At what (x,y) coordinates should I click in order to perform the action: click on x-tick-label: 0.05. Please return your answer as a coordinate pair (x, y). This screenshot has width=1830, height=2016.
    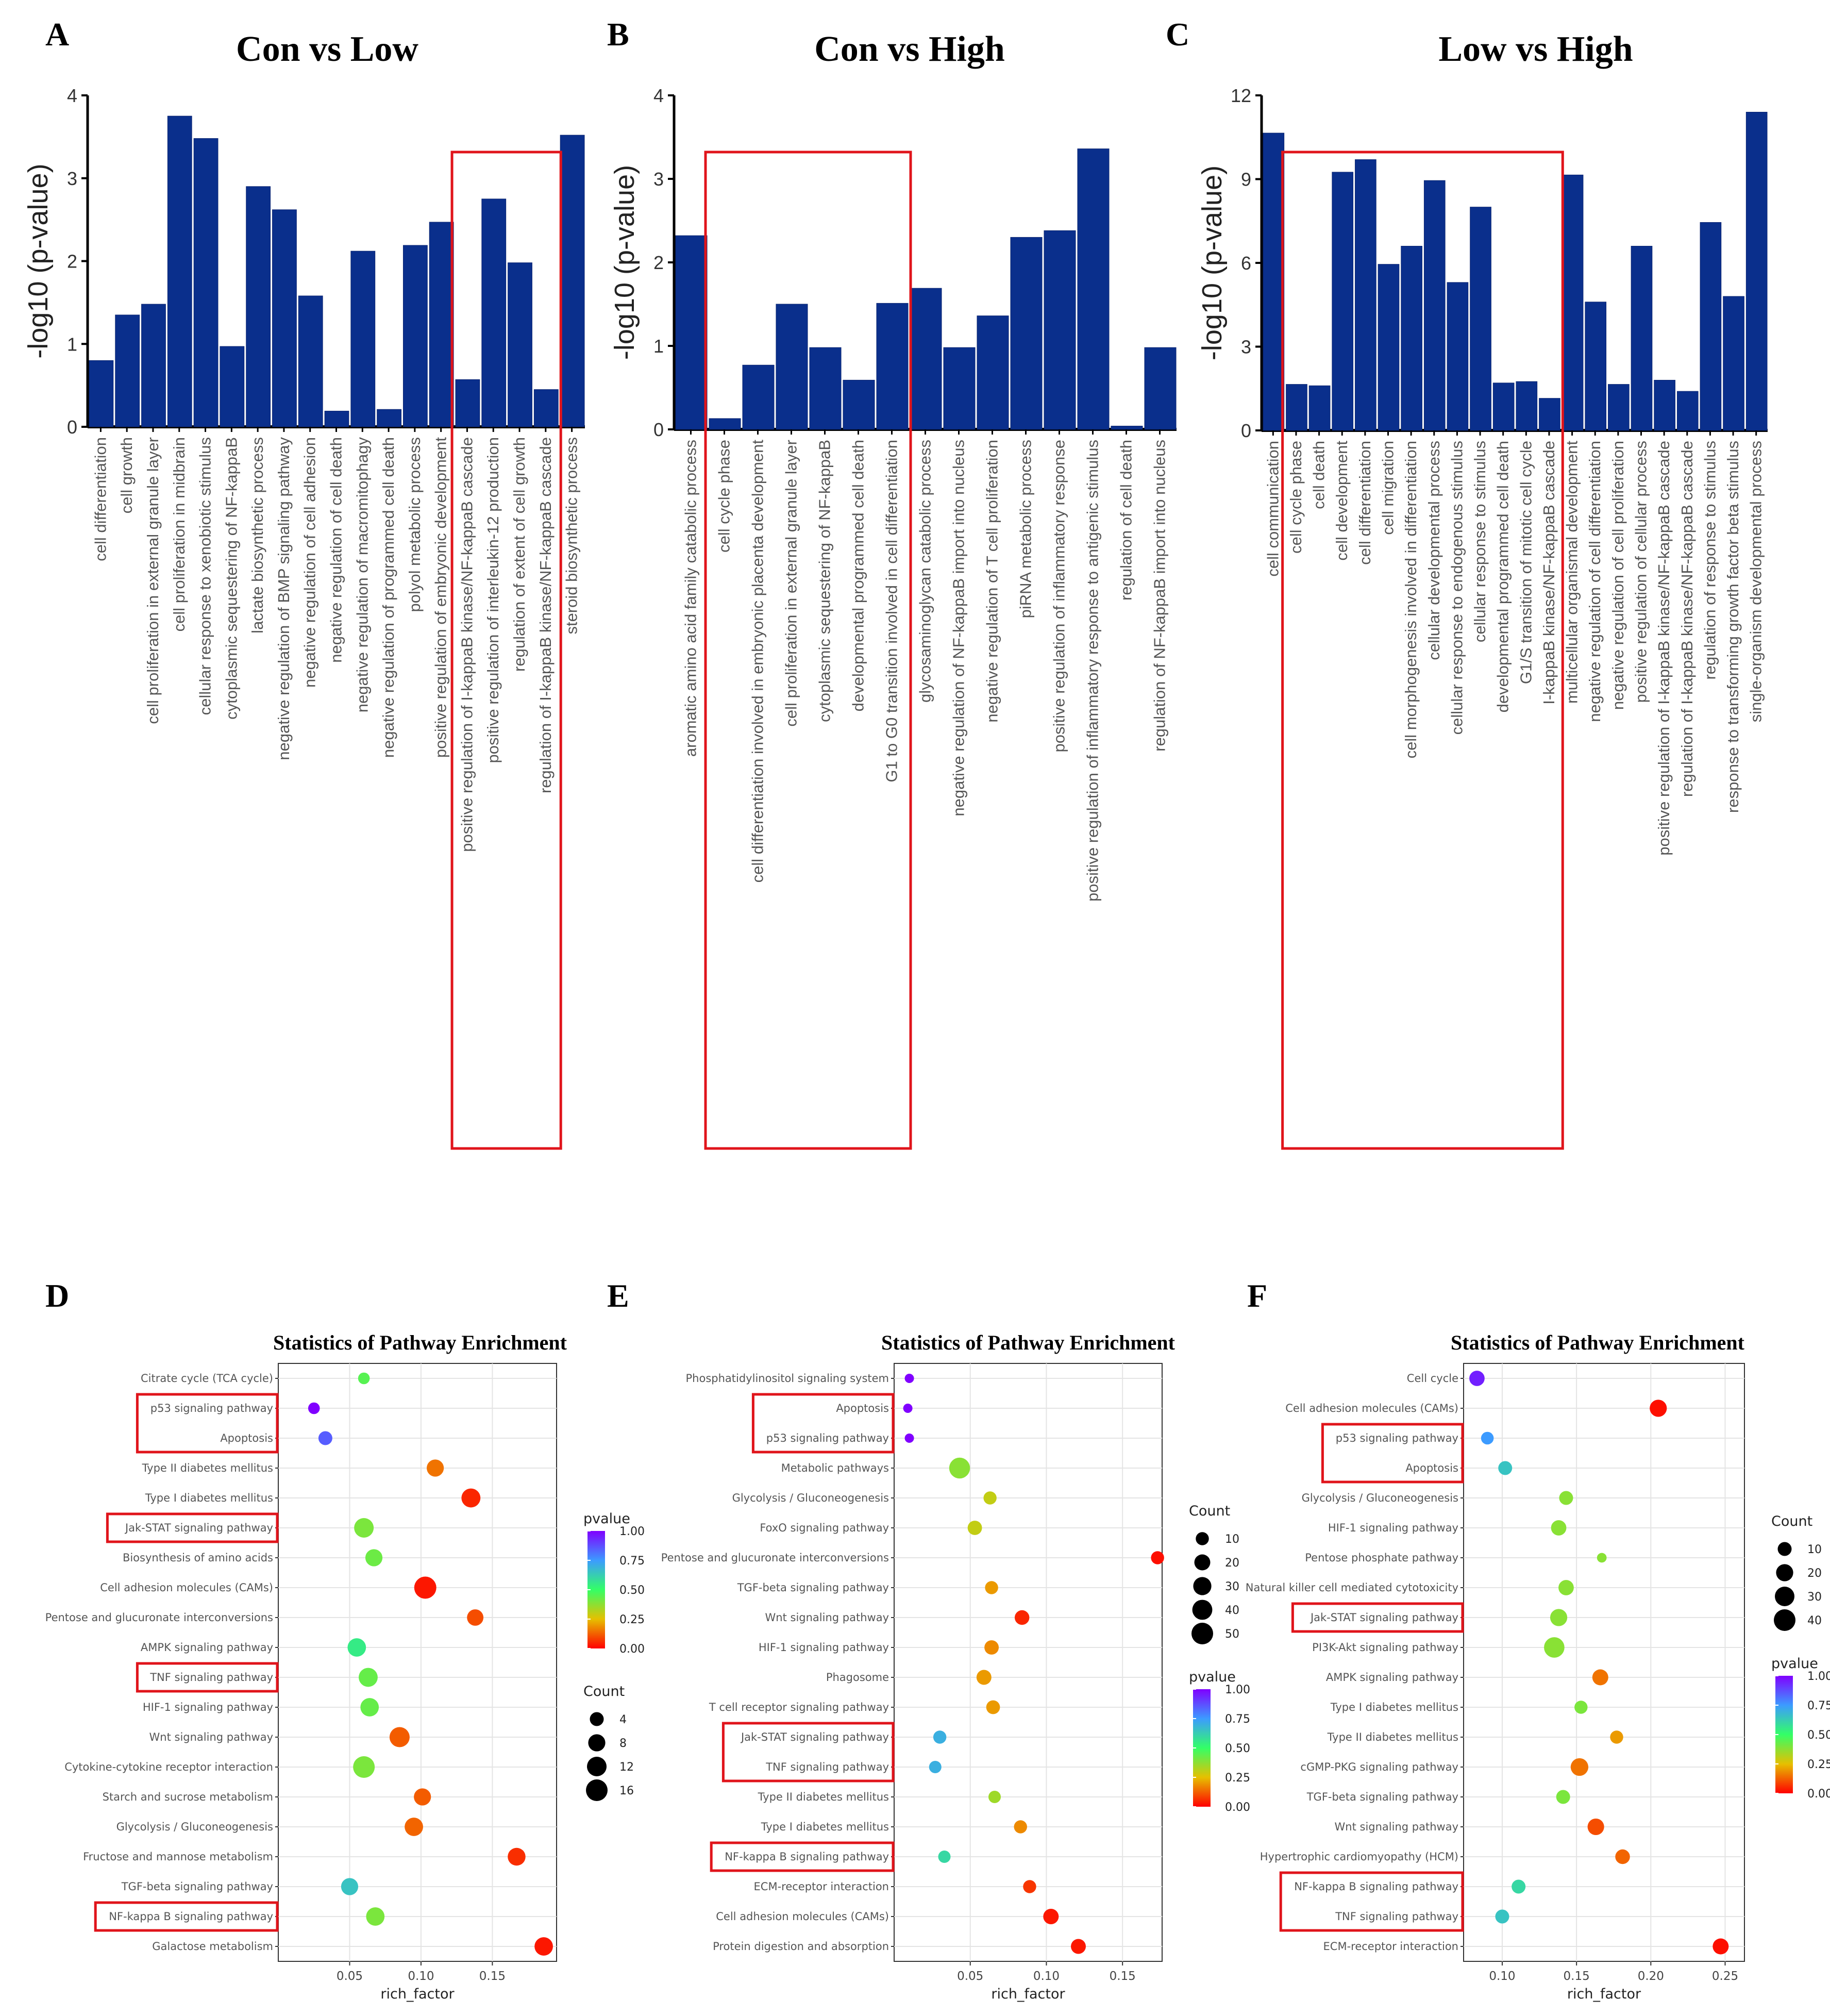
    Looking at the image, I should click on (970, 1977).